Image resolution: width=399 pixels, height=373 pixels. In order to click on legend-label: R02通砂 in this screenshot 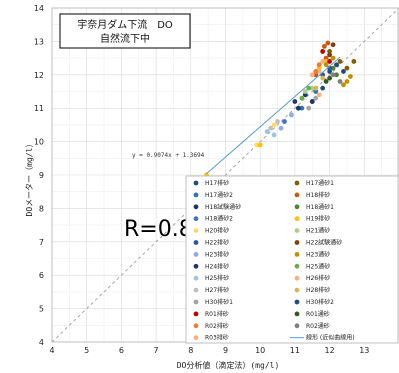, I will do `click(318, 326)`.